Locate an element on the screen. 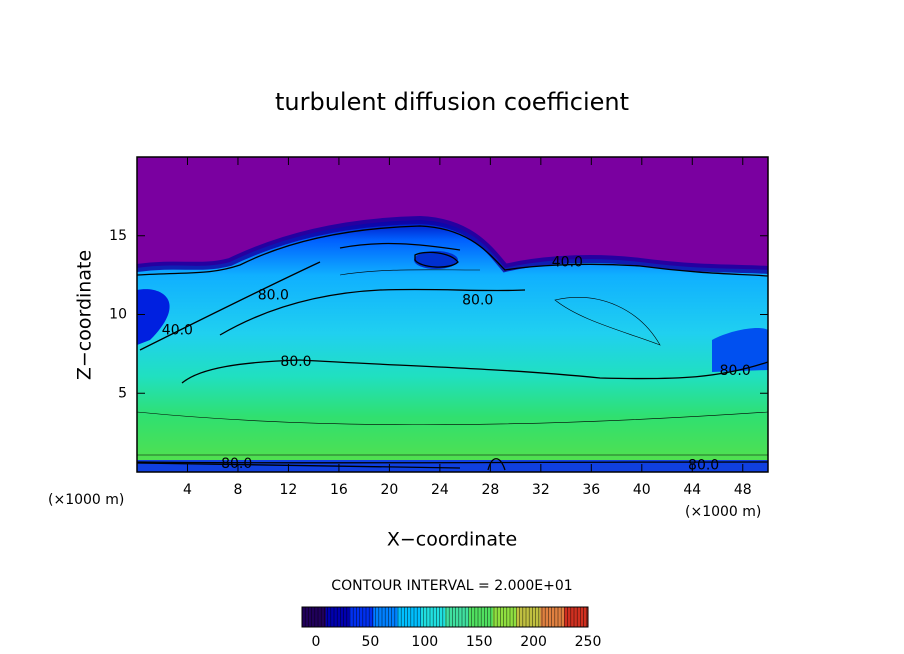 The image size is (904, 654). colorbar-frame is located at coordinates (445, 617).